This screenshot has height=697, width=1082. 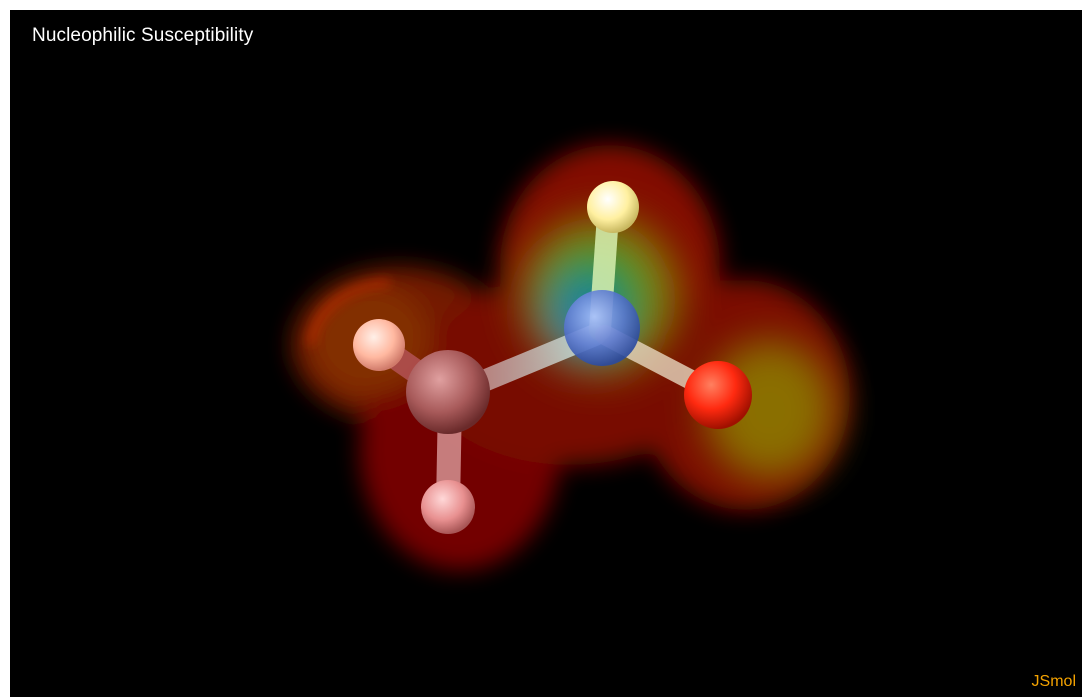 I want to click on oxygen-atom, so click(x=718, y=395).